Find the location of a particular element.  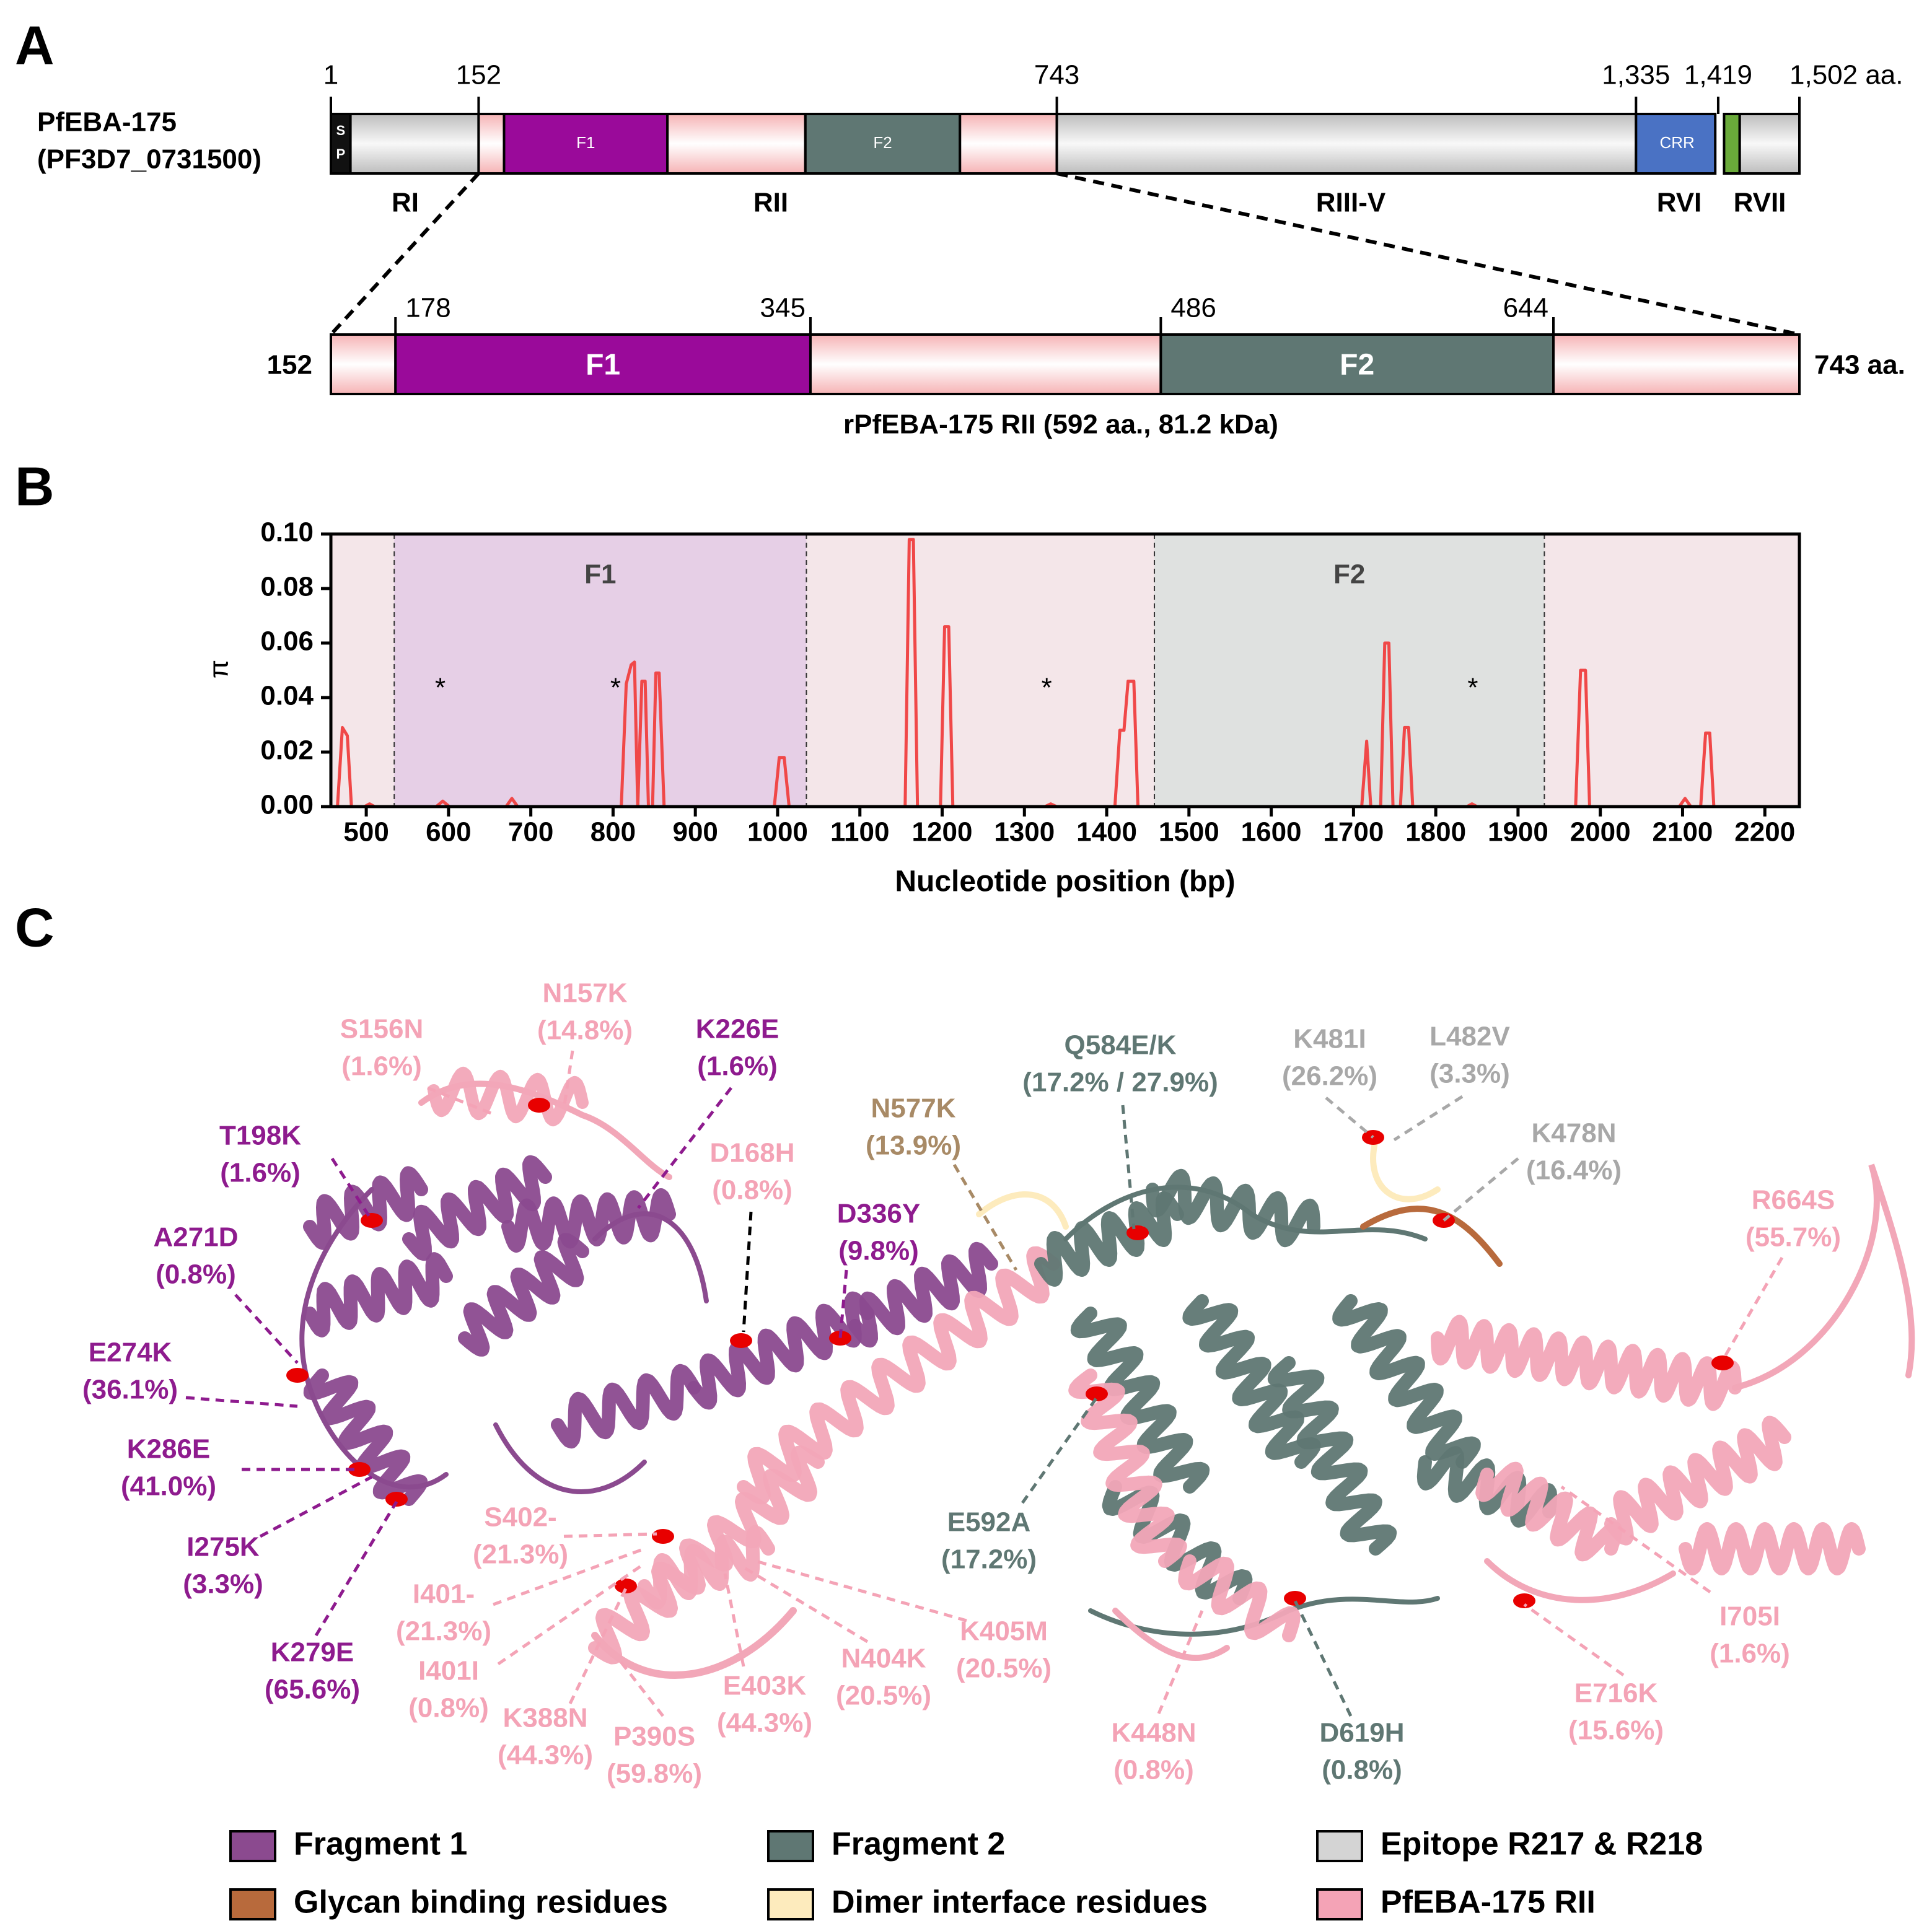

mutation-name: E403K is located at coordinates (765, 1686).